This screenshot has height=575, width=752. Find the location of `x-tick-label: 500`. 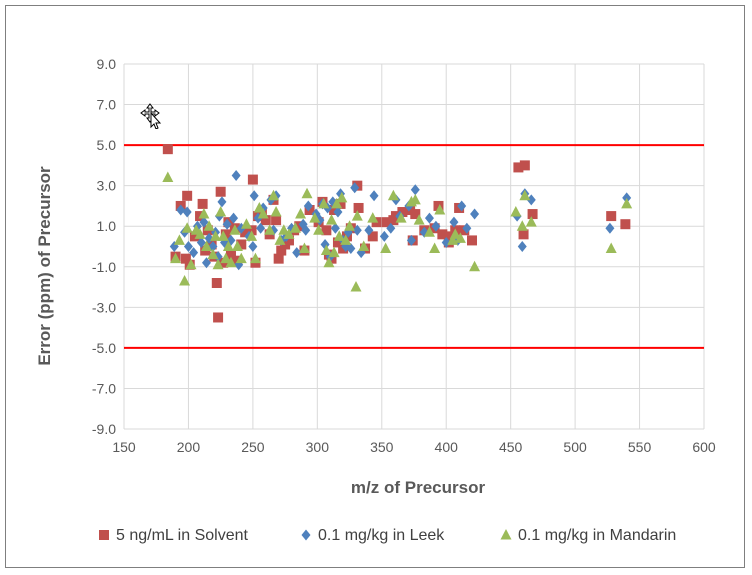

x-tick-label: 500 is located at coordinates (575, 447).